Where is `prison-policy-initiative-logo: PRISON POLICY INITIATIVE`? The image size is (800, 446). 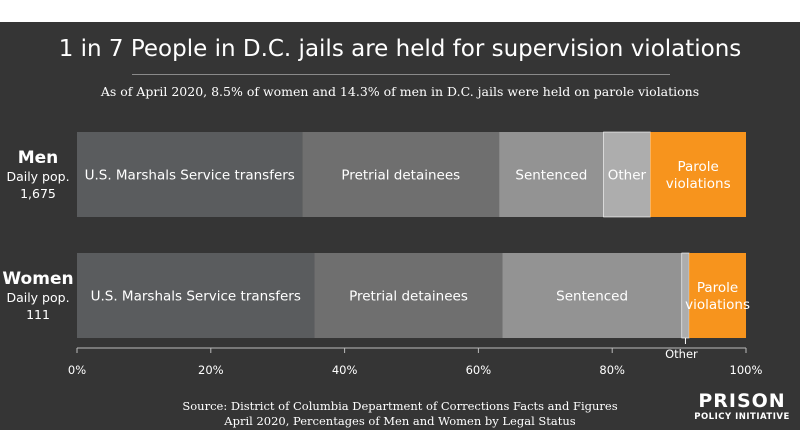
prison-policy-initiative-logo: PRISON POLICY INITIATIVE is located at coordinates (742, 406).